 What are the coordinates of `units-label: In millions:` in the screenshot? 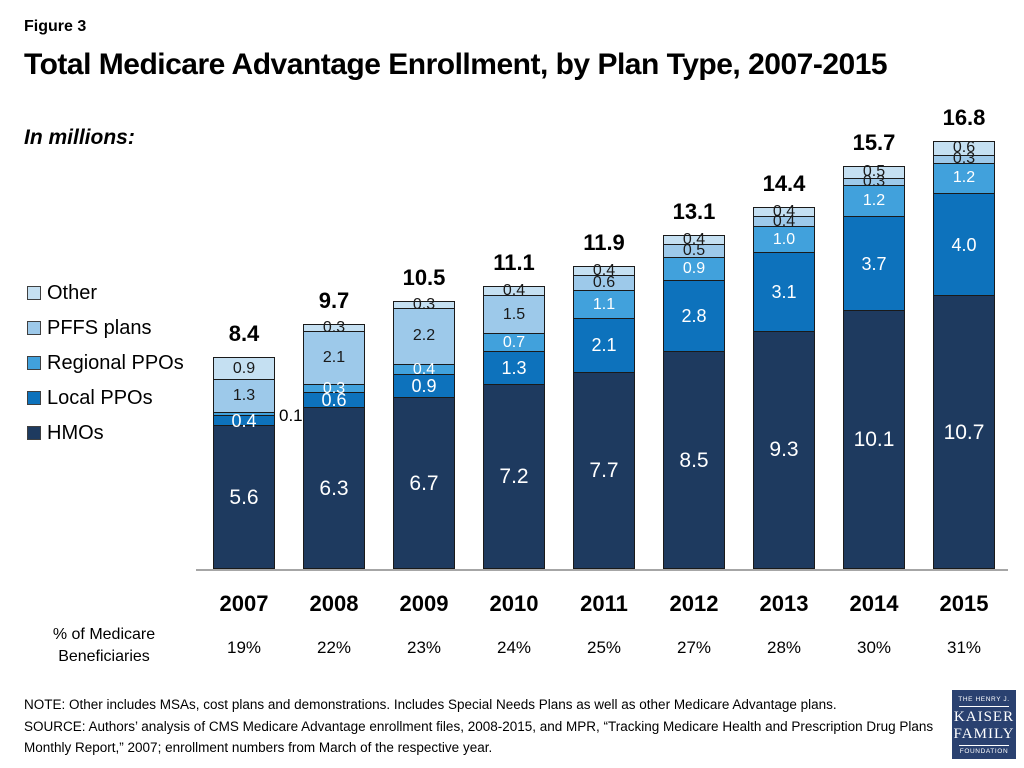 It's located at (79, 137).